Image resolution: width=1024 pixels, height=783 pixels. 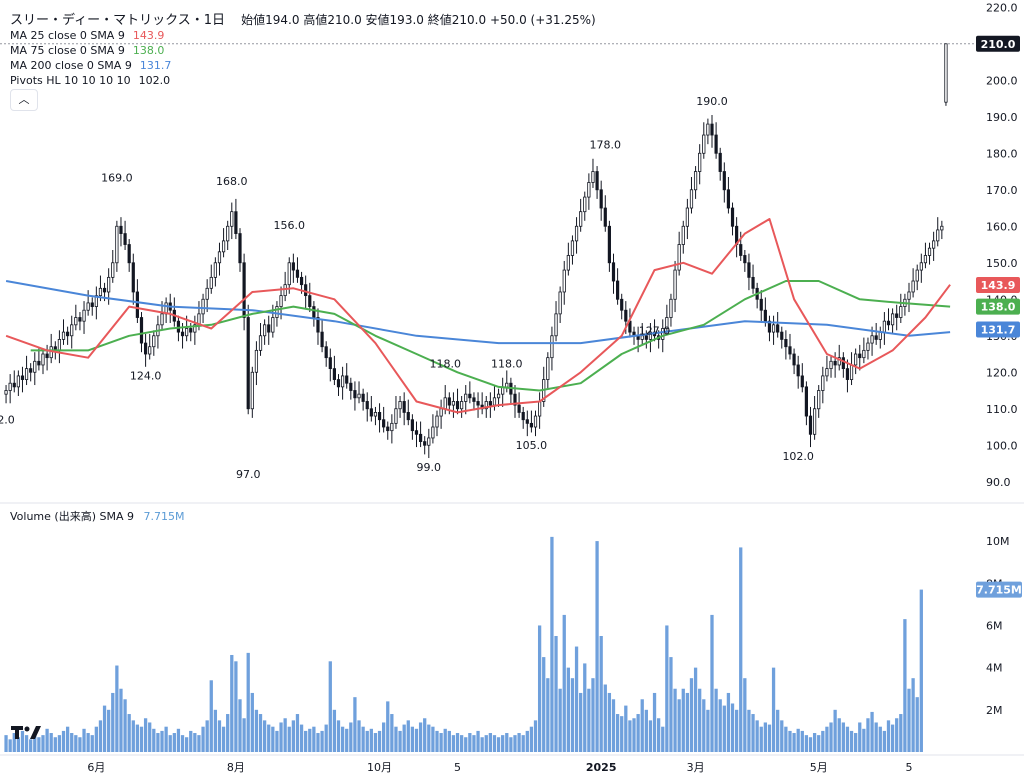 What do you see at coordinates (87, 50) in the screenshot?
I see `indicator-ma75: MA 75 close 0 SMA 9 138.0` at bounding box center [87, 50].